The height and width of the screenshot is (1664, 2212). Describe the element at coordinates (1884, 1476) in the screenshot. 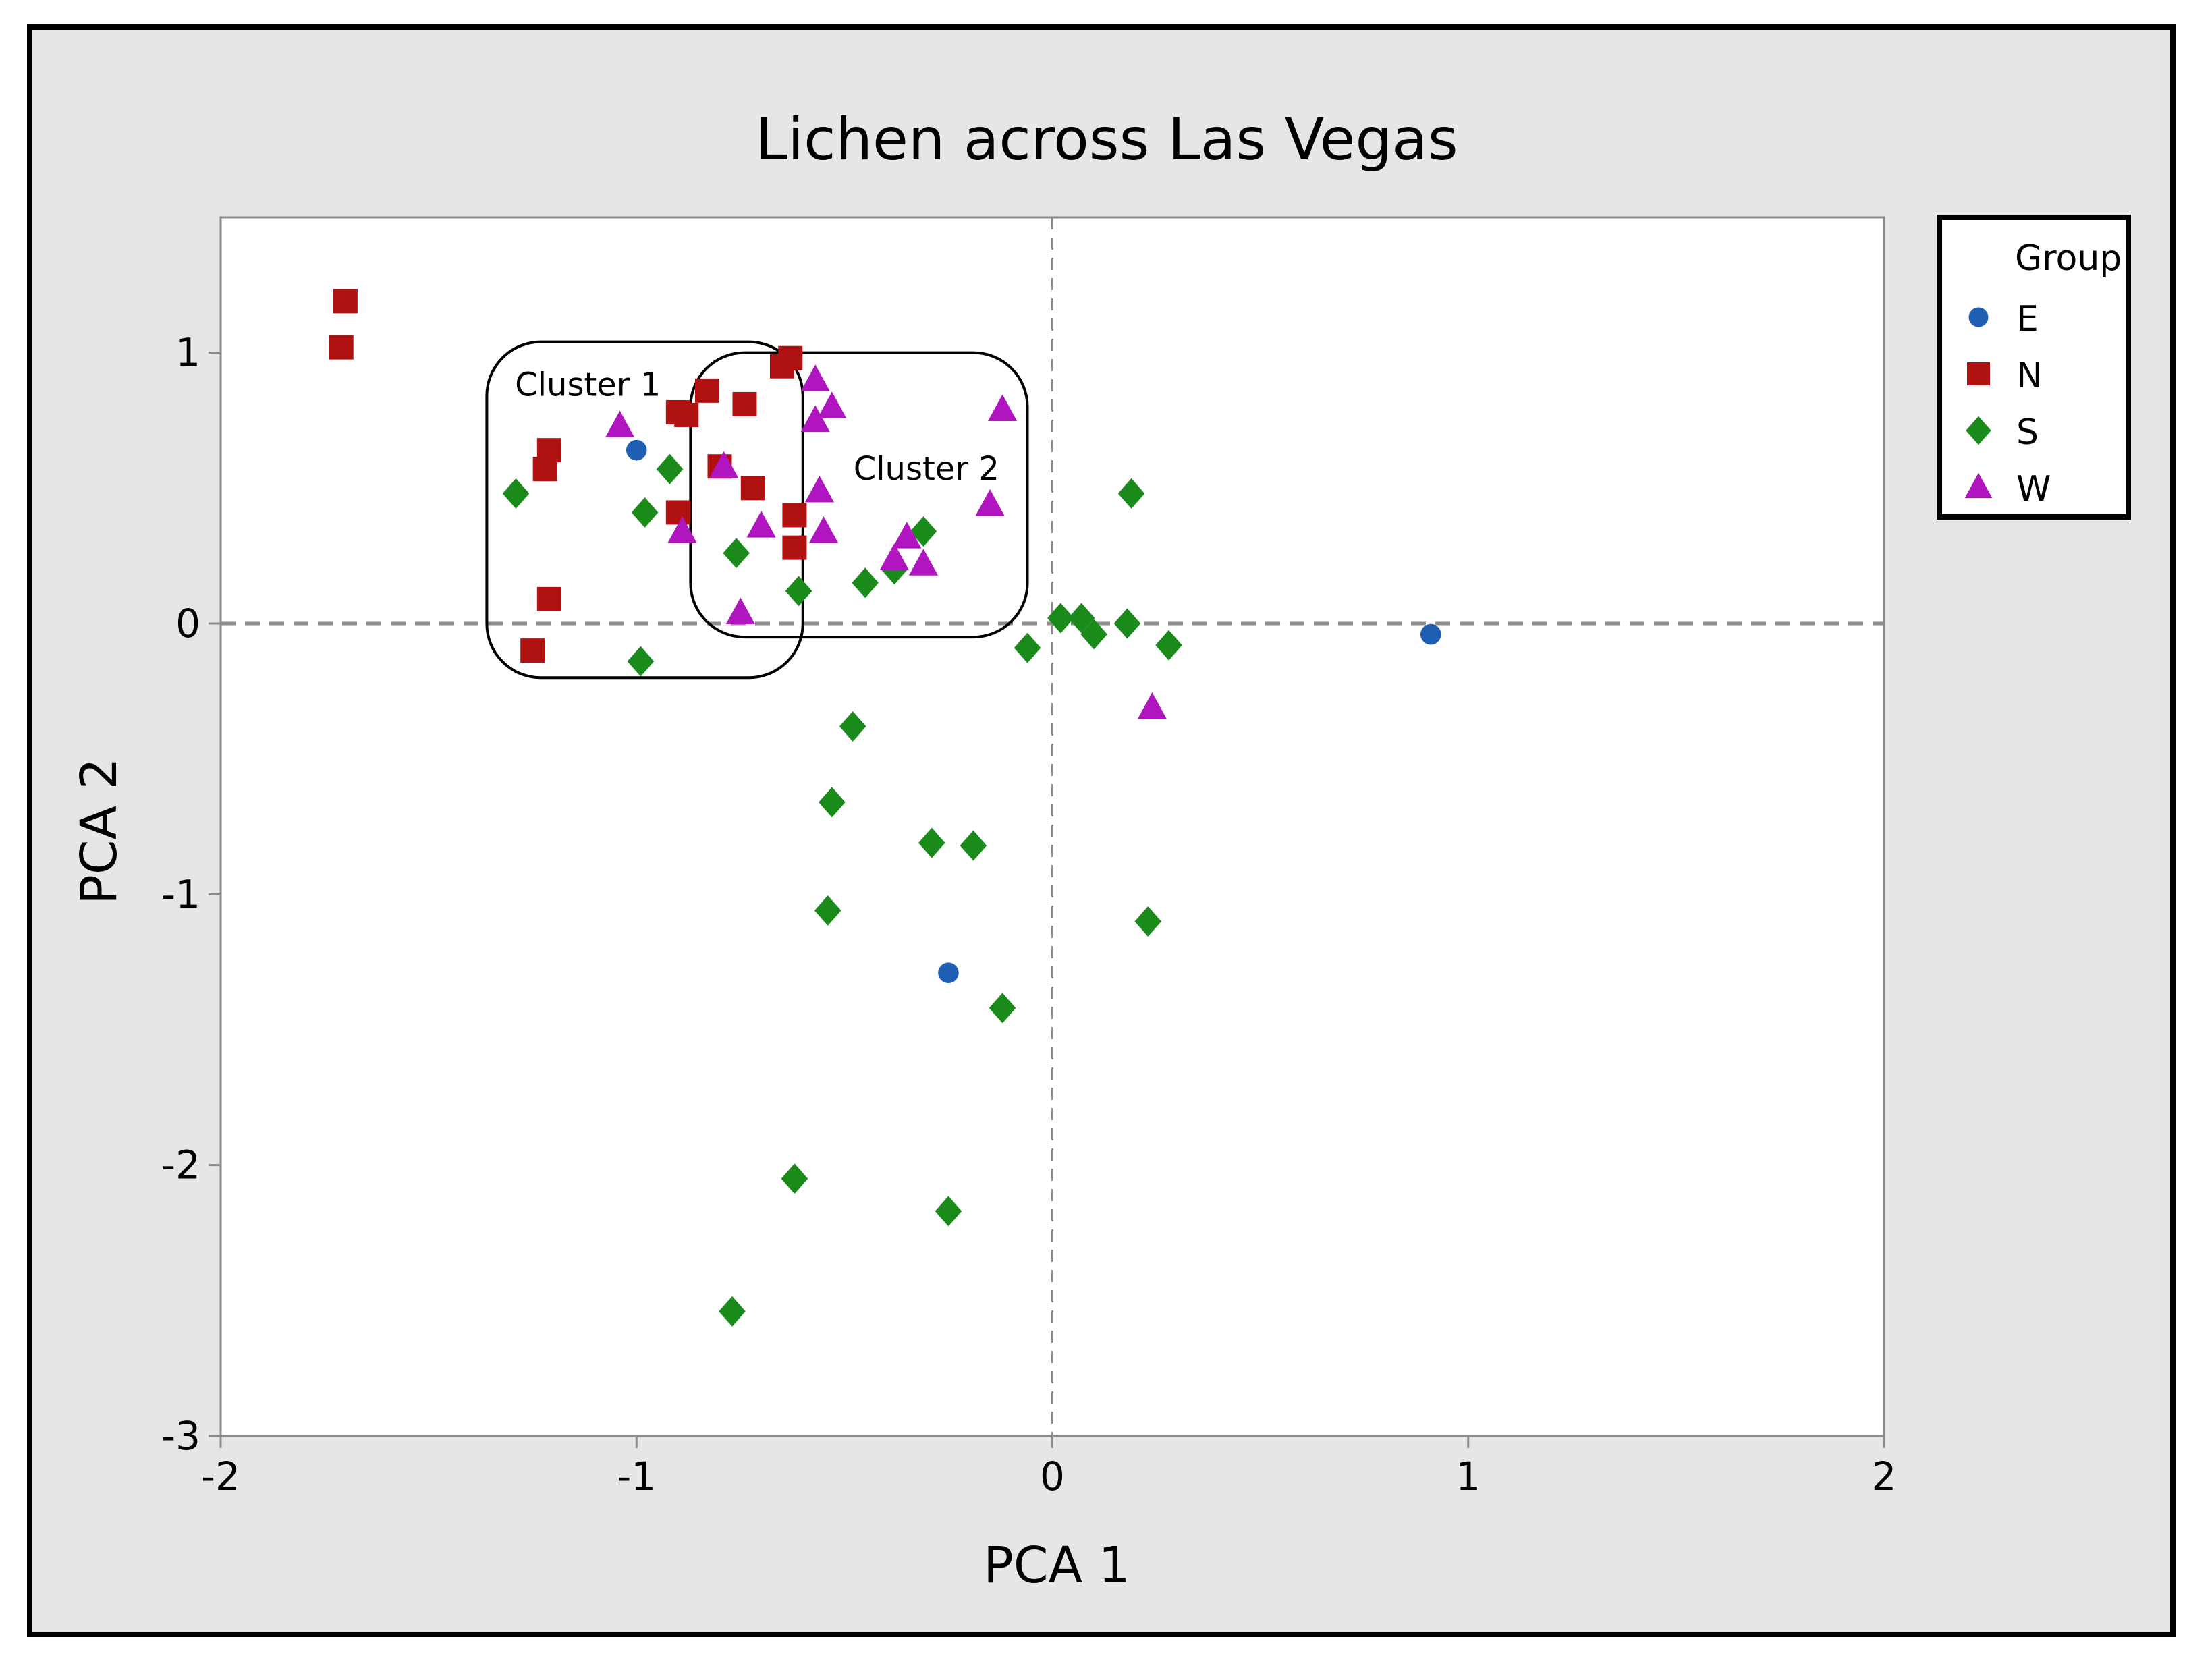

I see `x-tick-label: 2` at that location.